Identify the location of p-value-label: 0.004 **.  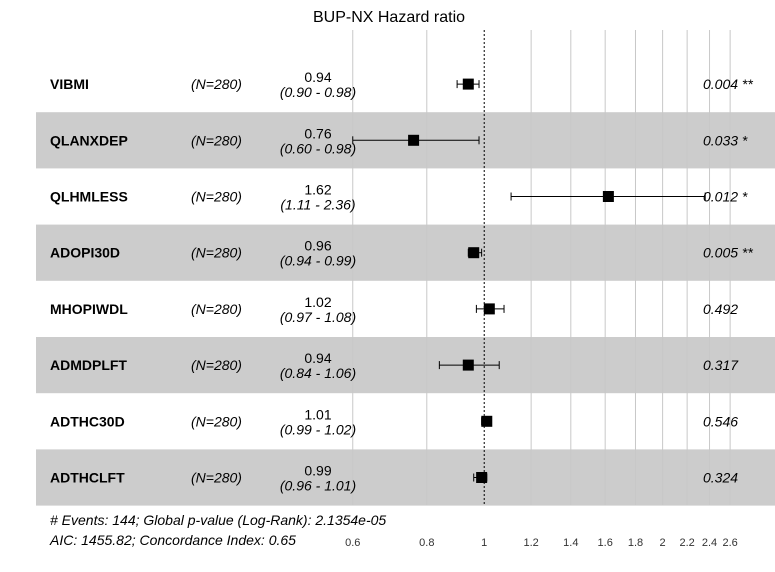
(728, 84).